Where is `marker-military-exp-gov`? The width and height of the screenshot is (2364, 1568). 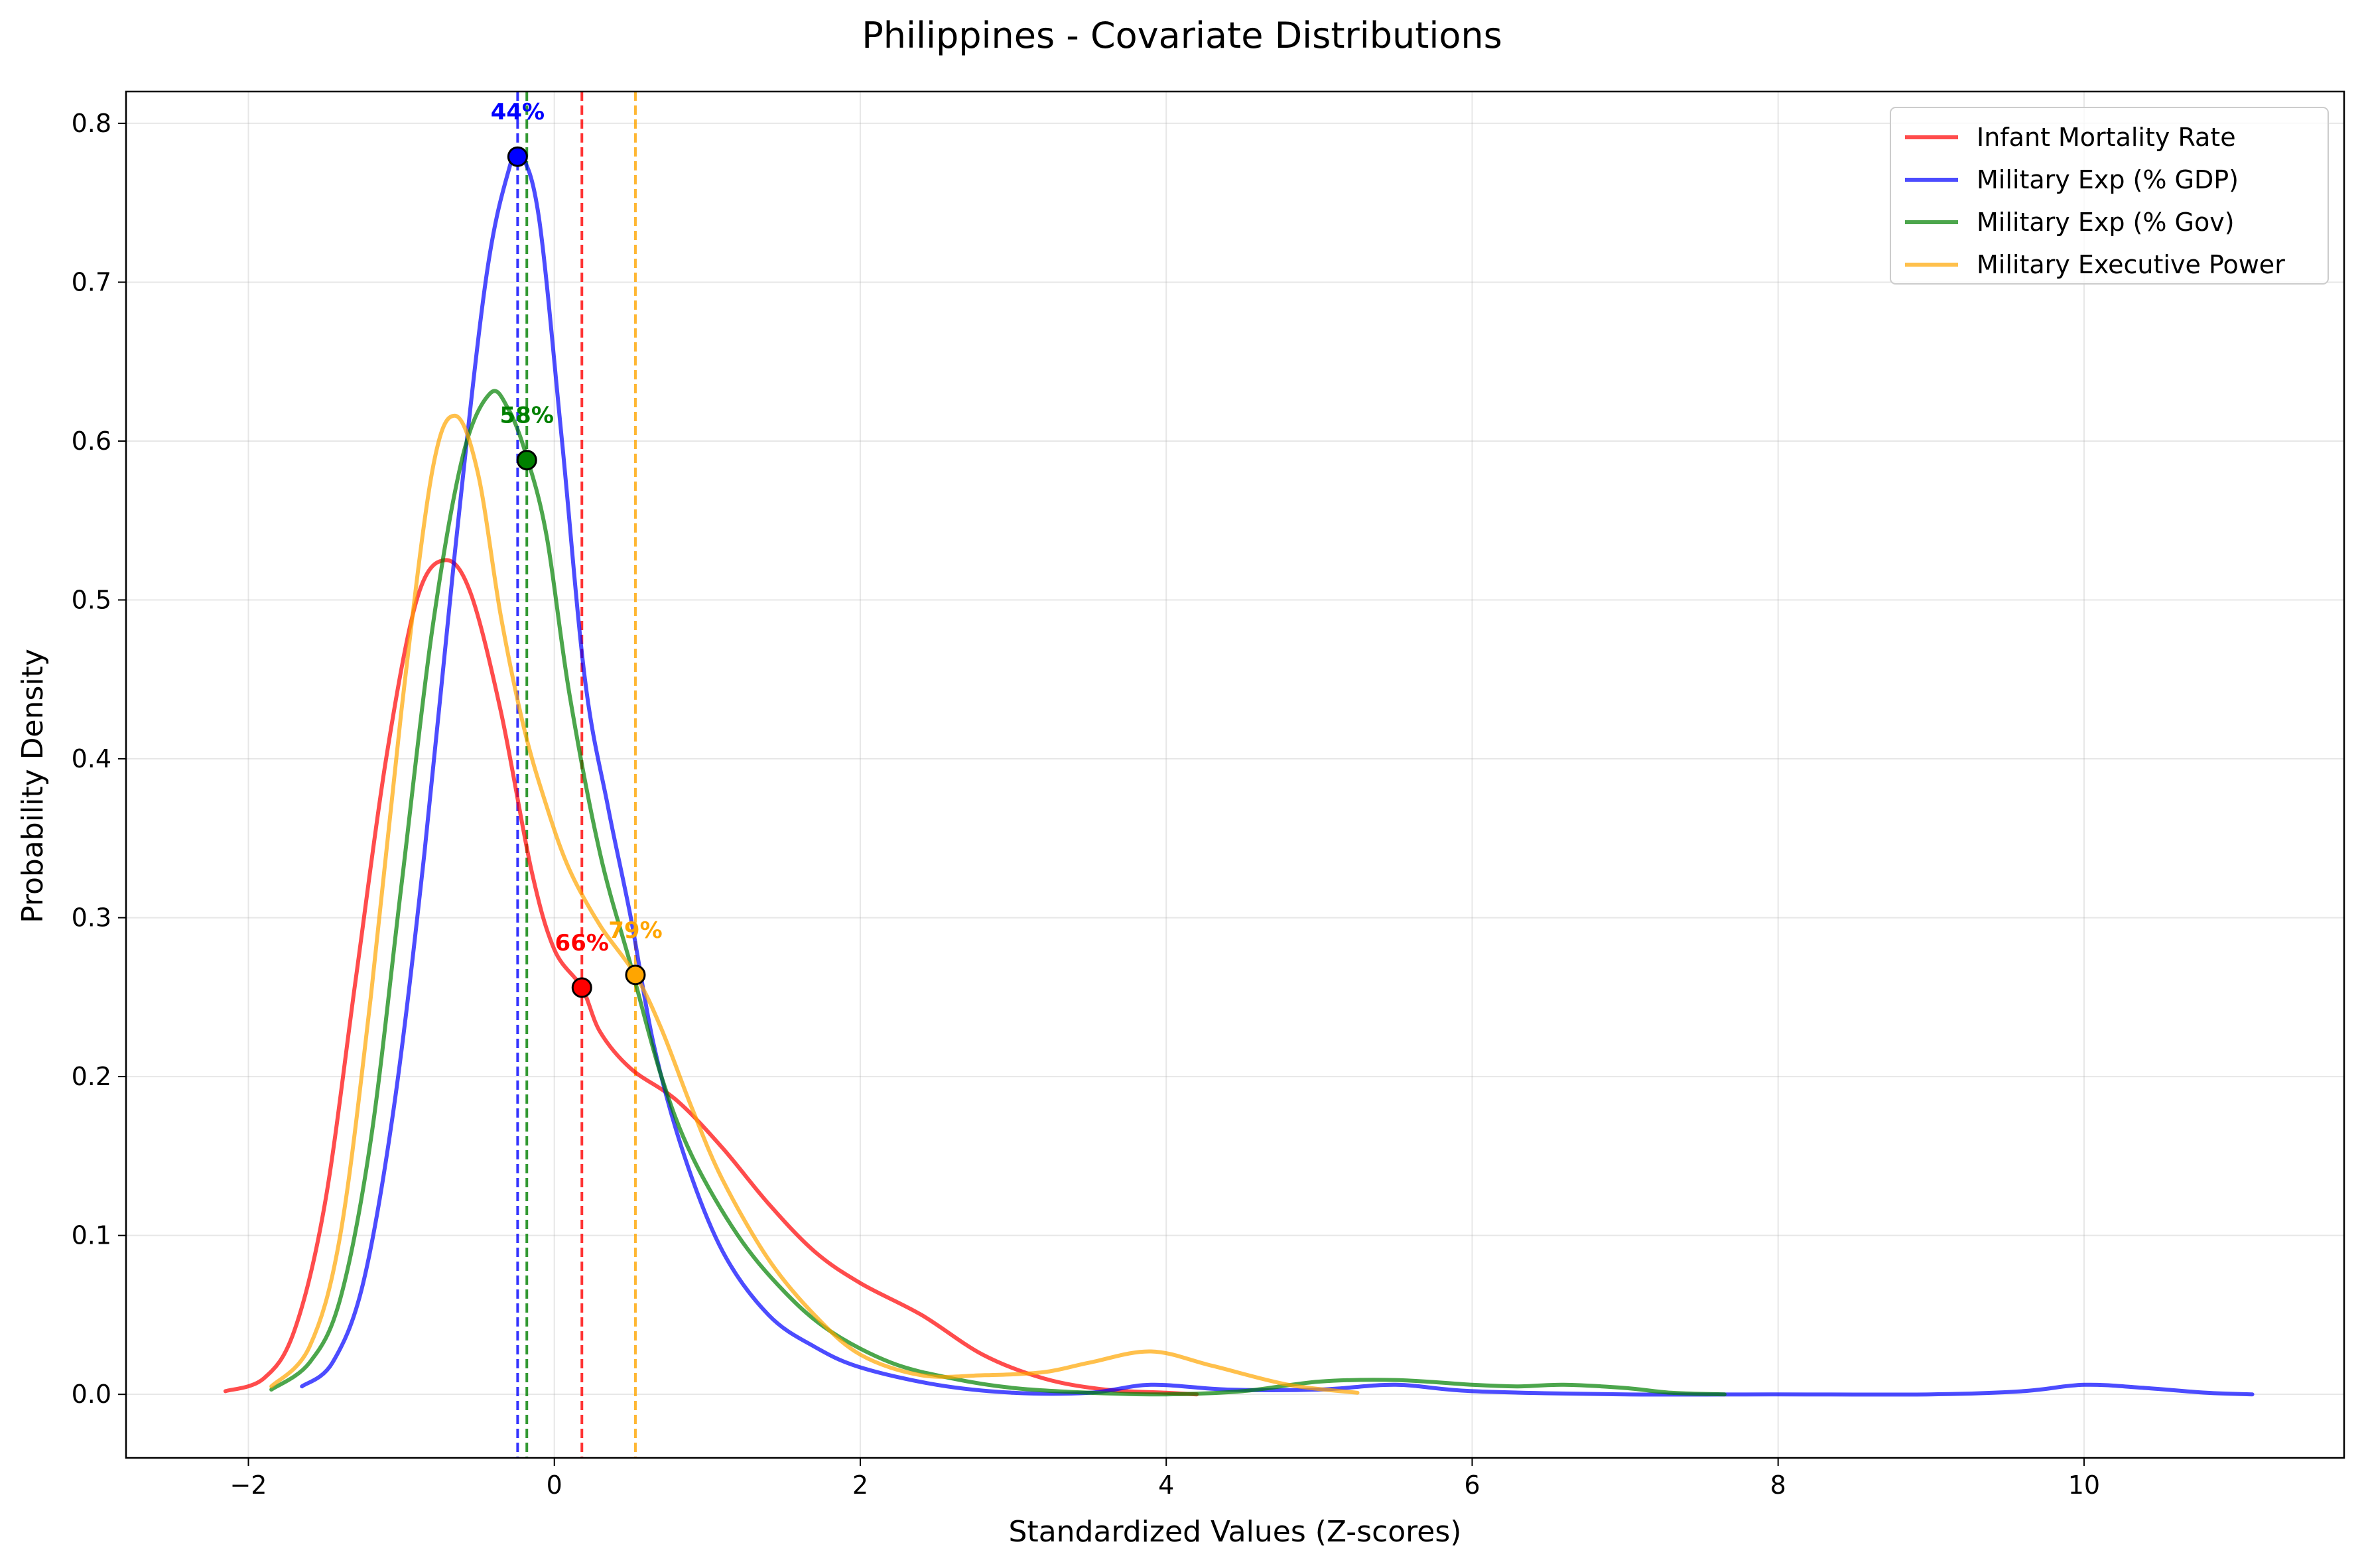
marker-military-exp-gov is located at coordinates (526, 461).